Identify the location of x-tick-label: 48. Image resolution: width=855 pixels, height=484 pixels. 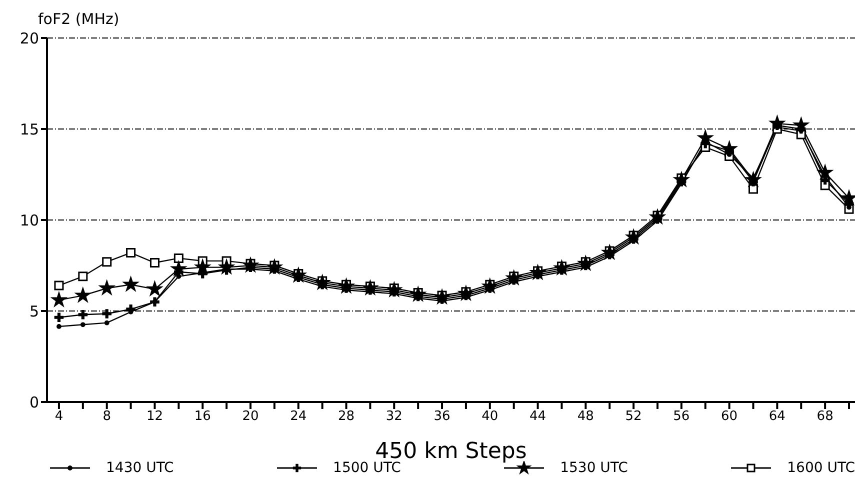
(585, 416).